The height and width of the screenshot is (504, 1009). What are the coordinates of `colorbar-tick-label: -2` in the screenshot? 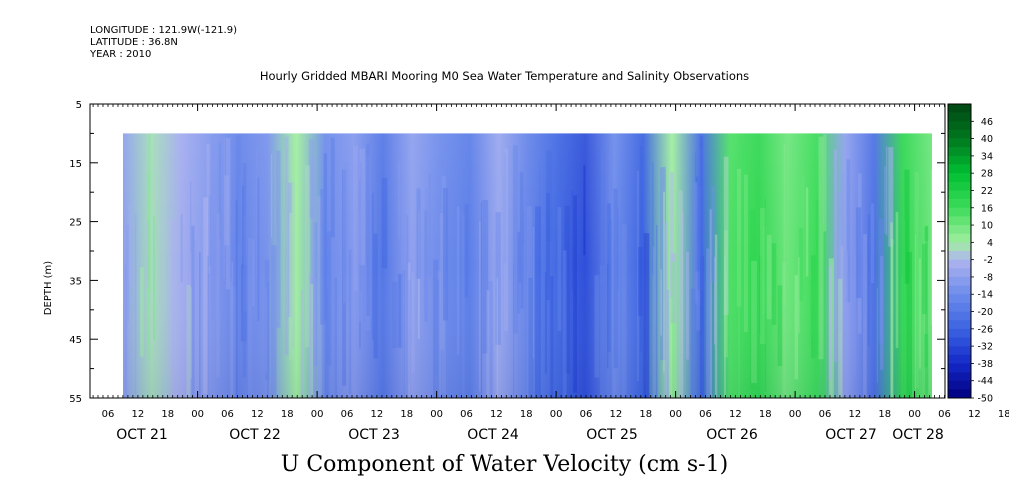 It's located at (988, 260).